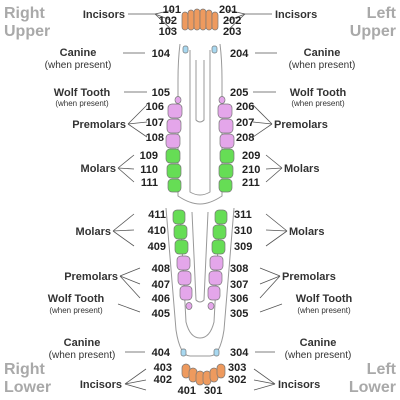 The image size is (400, 400). What do you see at coordinates (217, 259) in the screenshot?
I see `lower-left-cheek-teeth` at bounding box center [217, 259].